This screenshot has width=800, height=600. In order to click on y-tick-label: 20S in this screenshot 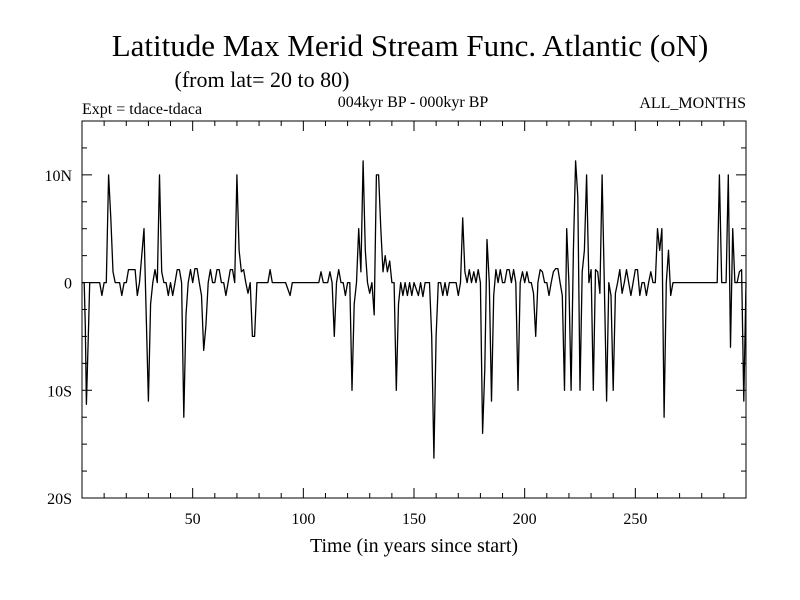, I will do `click(59, 499)`.